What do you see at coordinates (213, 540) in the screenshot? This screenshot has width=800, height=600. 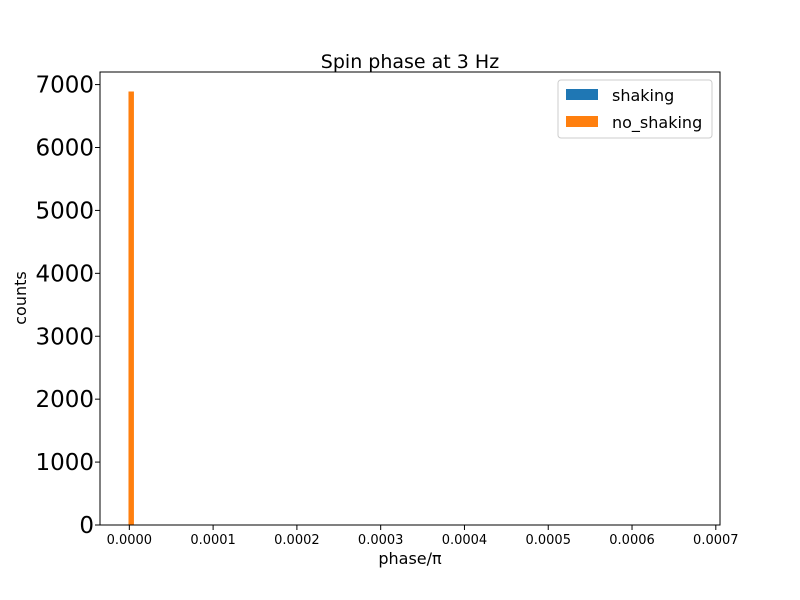 I see `x-tick-label: 0.0001` at bounding box center [213, 540].